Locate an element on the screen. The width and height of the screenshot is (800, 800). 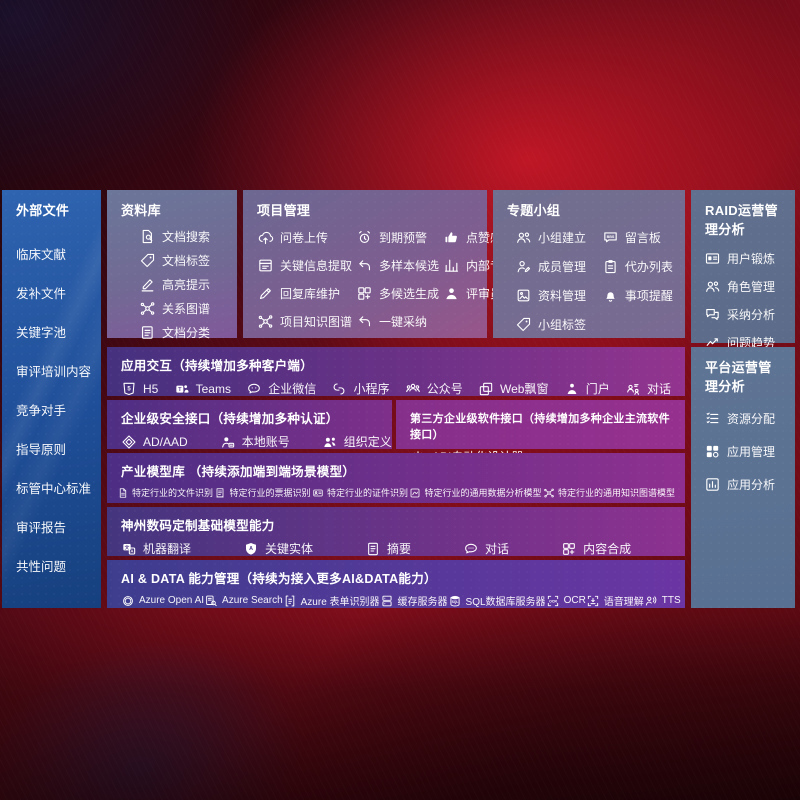
data-chart-icon is located at coordinates (415, 493).